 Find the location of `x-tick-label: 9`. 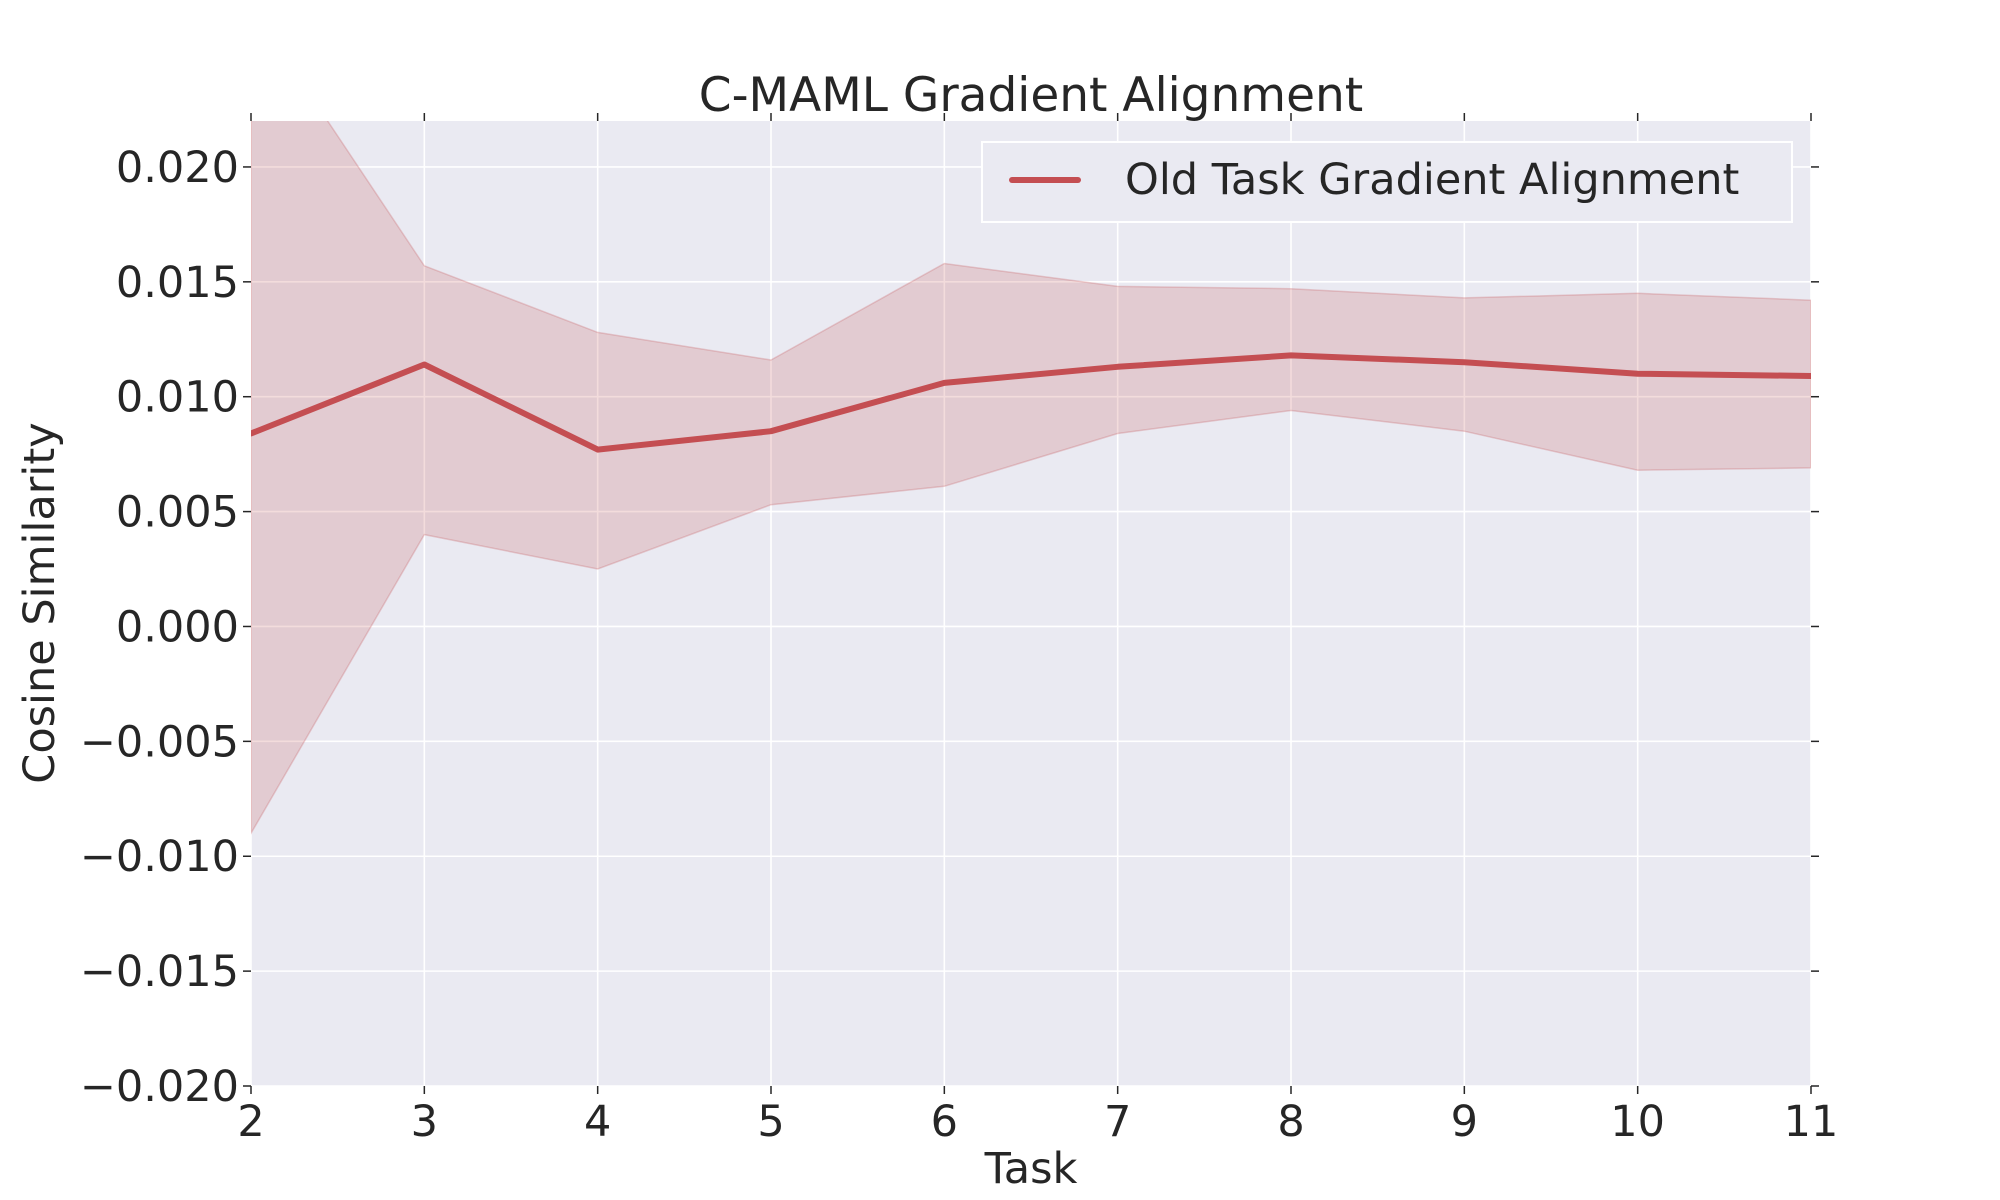

x-tick-label: 9 is located at coordinates (1464, 1122).